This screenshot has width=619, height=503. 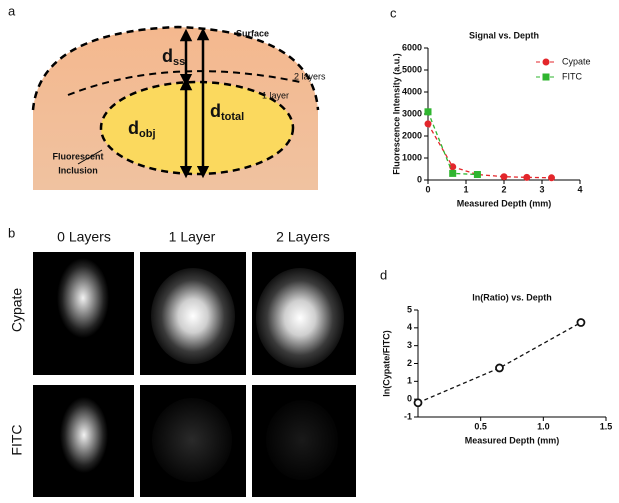 What do you see at coordinates (543, 426) in the screenshot?
I see `x-tick-label: 1.0` at bounding box center [543, 426].